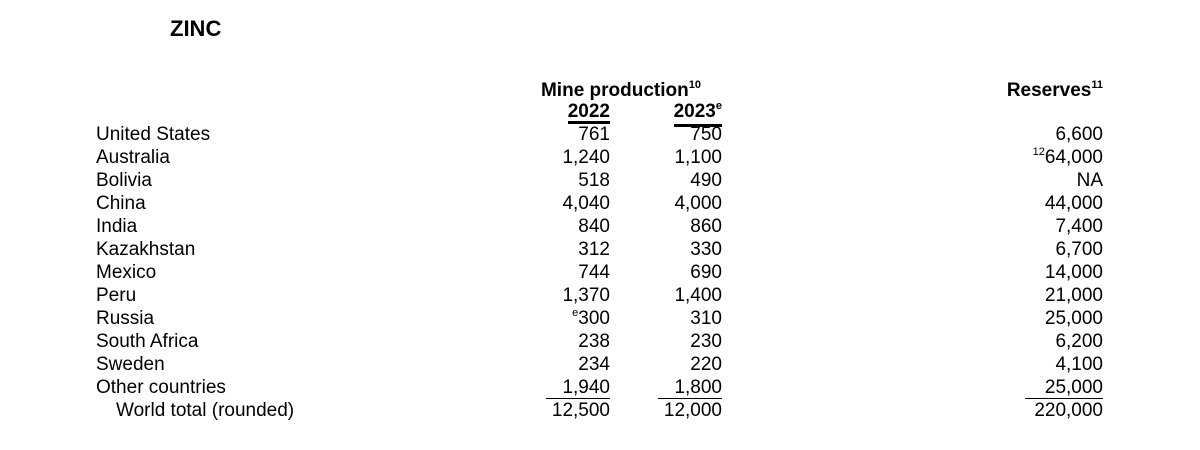 This screenshot has width=1200, height=450. I want to click on cell-text: Other countries, so click(161, 387).